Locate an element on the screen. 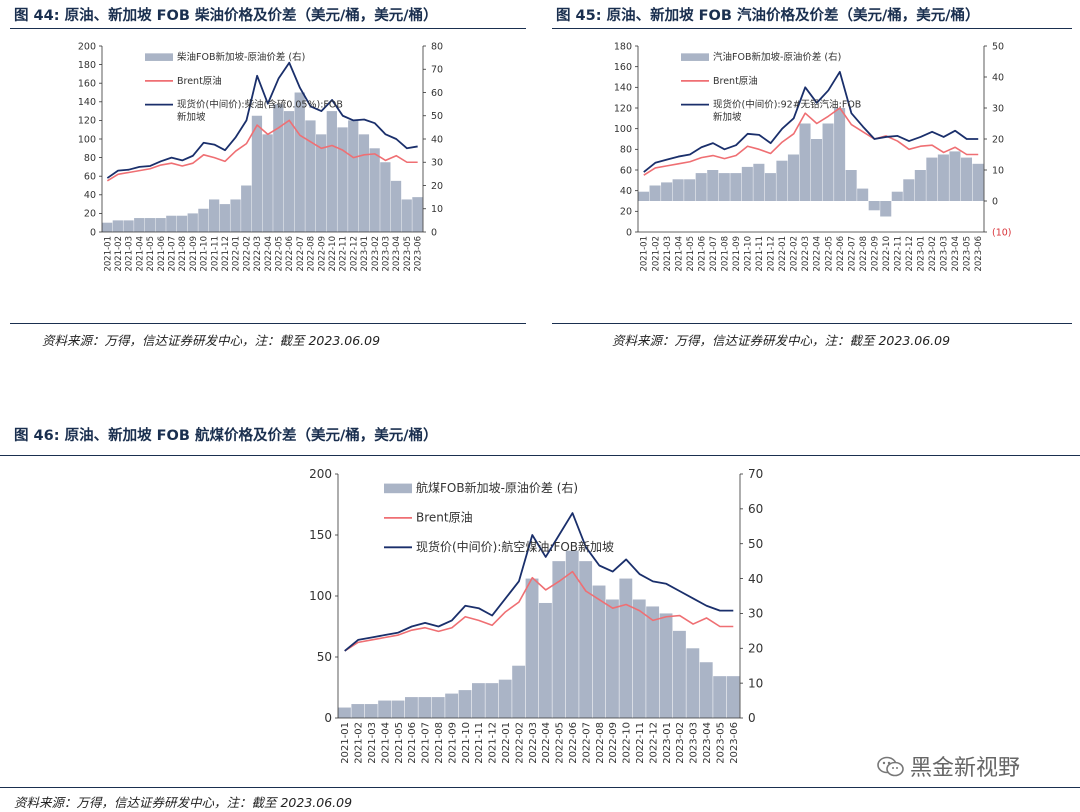  legend-label: 汽油FOB新加坡-原油价差 (右) is located at coordinates (777, 57).